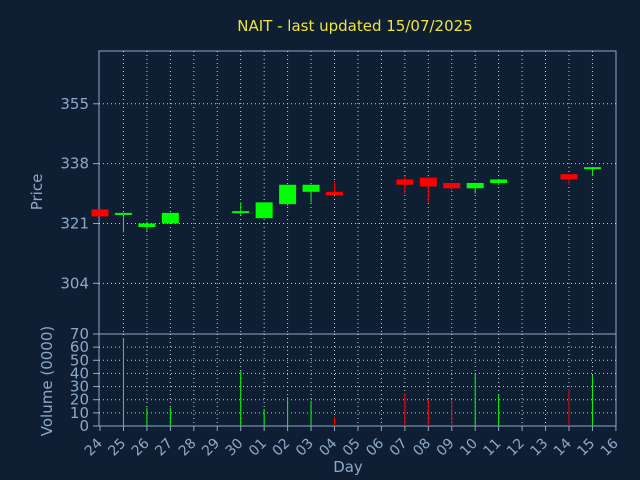 Image resolution: width=640 pixels, height=480 pixels. What do you see at coordinates (563, 447) in the screenshot?
I see `x-tick-label: 14` at bounding box center [563, 447].